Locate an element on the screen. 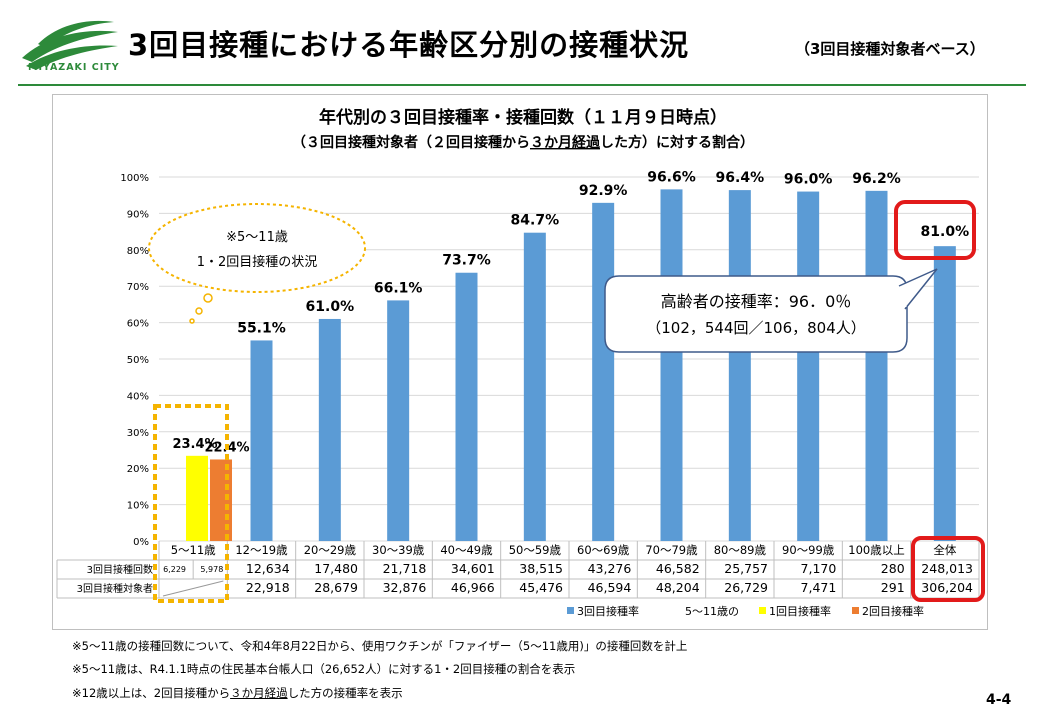 The height and width of the screenshot is (720, 1040). y-tick-label: 80% is located at coordinates (138, 251).